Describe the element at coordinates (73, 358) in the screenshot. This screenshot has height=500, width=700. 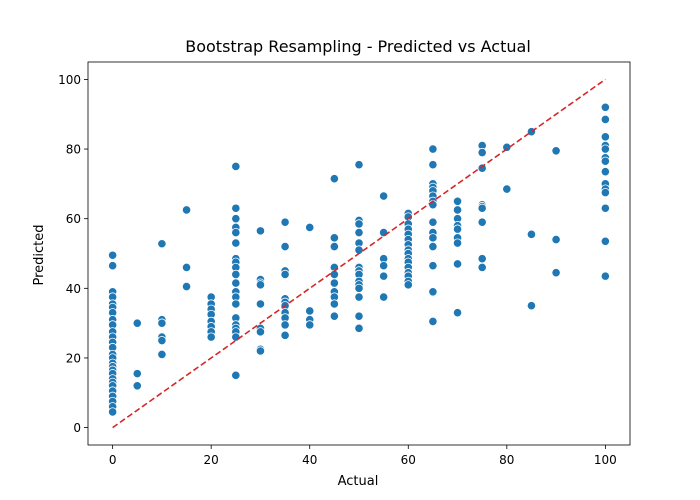
I see `y-tick-label: 20` at that location.